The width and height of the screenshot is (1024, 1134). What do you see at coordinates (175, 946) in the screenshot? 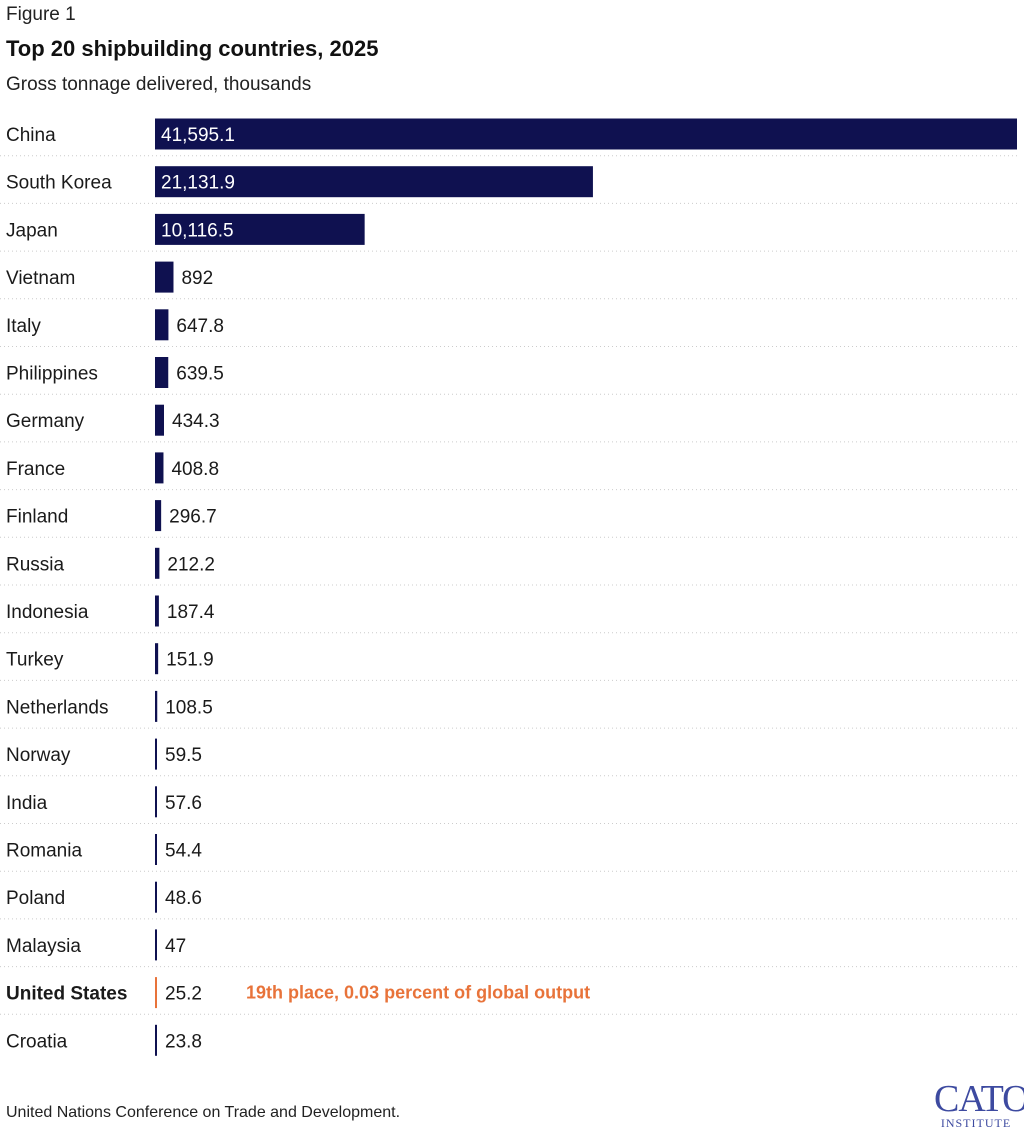
I see `value-label: 47` at bounding box center [175, 946].